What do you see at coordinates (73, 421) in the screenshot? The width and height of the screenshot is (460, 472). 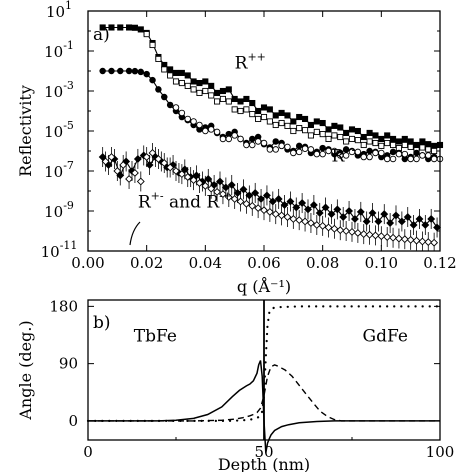 I see `panel-b-y-tick-label: 0` at bounding box center [73, 421].